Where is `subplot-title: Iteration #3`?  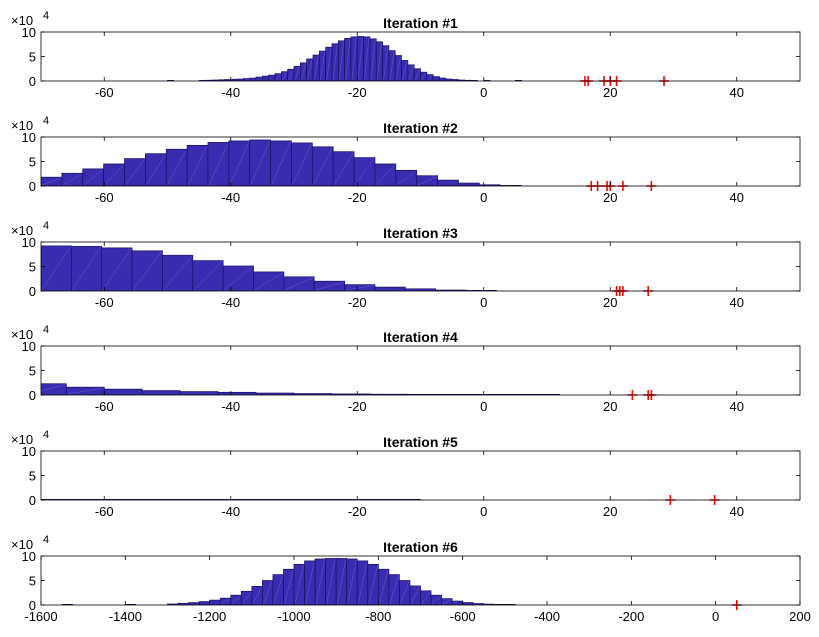
subplot-title: Iteration #3 is located at coordinates (420, 233).